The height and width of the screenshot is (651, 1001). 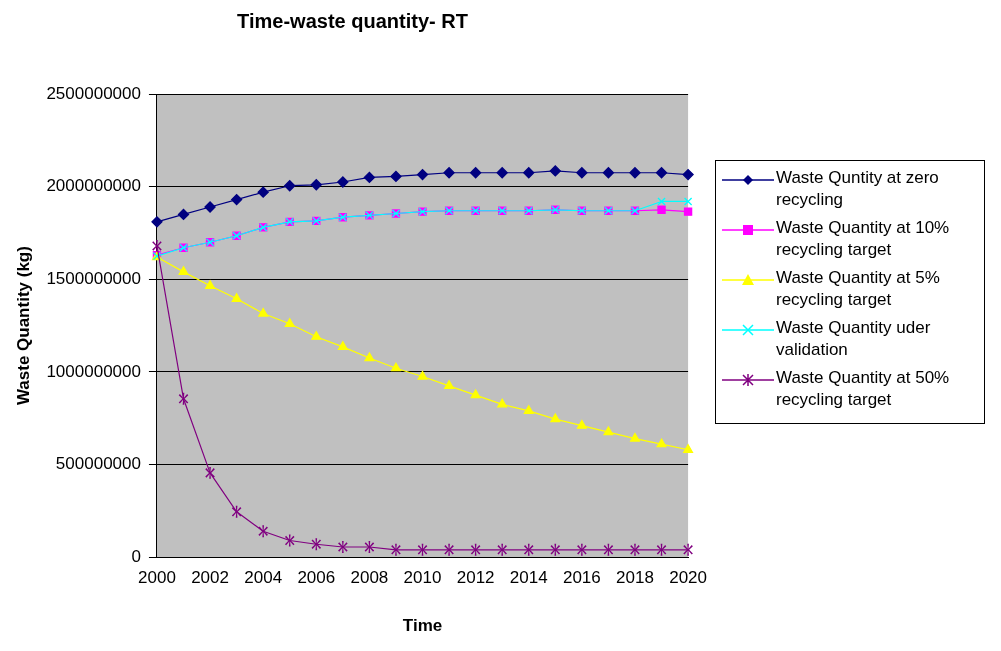 I want to click on legend-label: Waste Quantity at 50% recycling target, so click(x=863, y=389).